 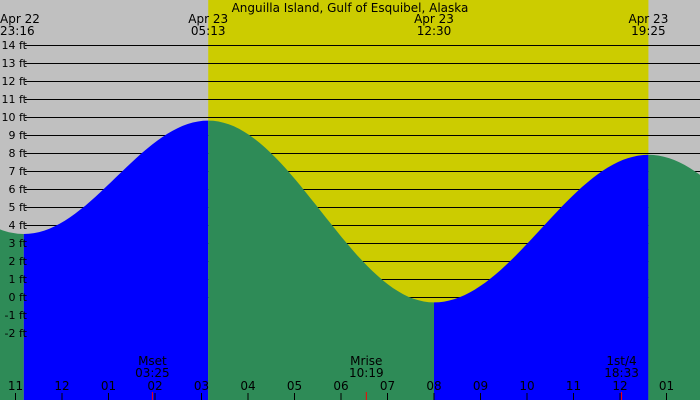 What do you see at coordinates (18, 297) in the screenshot?
I see `y-tick-label: 0 ft` at bounding box center [18, 297].